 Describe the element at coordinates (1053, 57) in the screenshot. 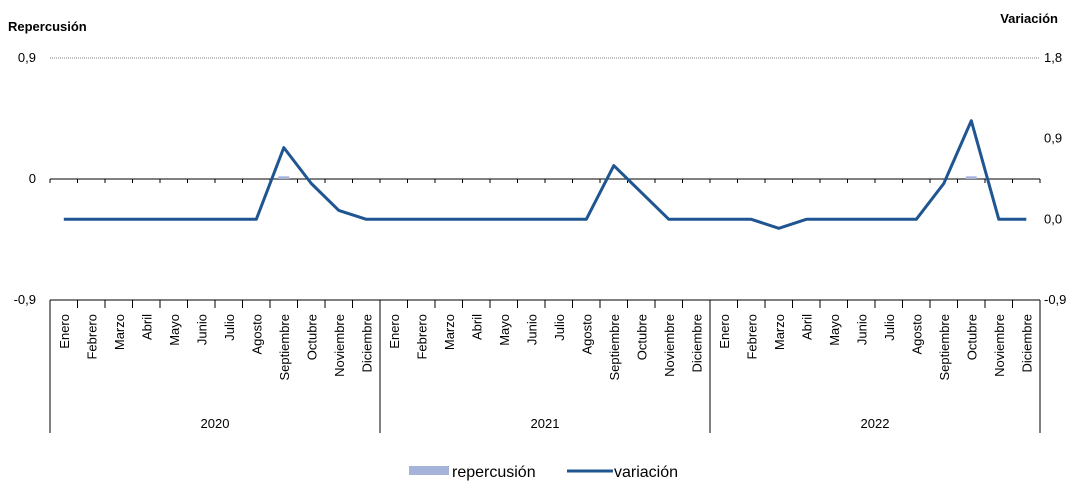

I see `right-tick-label: 1,8` at that location.